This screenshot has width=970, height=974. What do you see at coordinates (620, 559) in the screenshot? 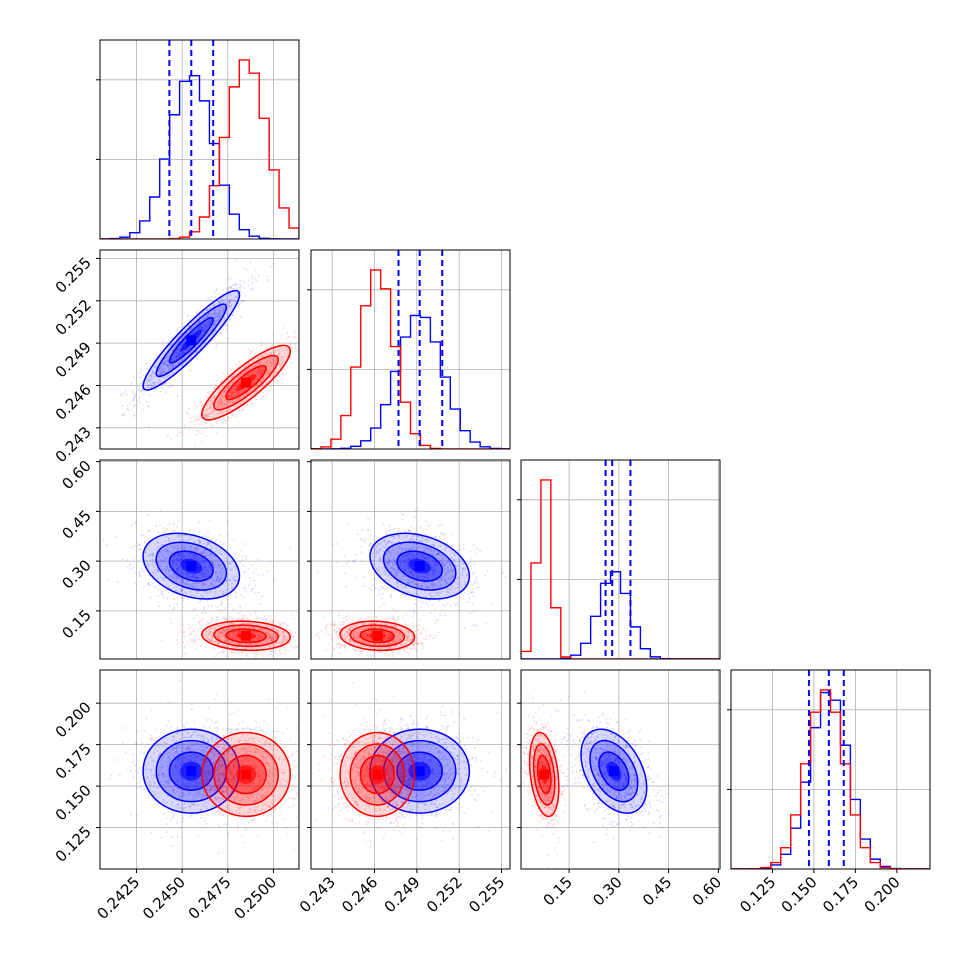
I see `panel-2-2-content` at bounding box center [620, 559].